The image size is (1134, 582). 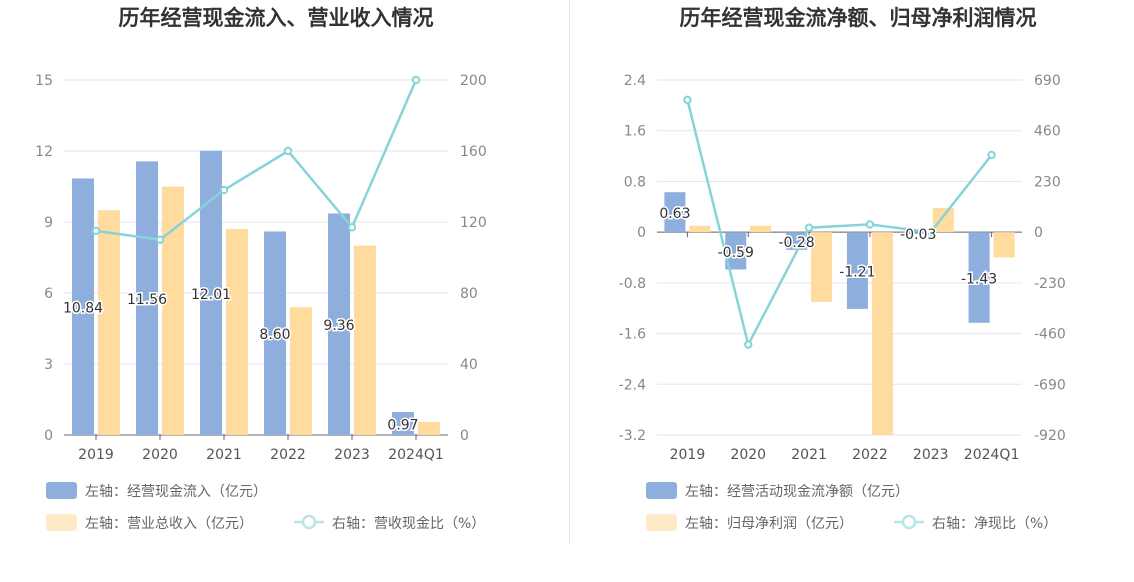 I want to click on x-tick-label: 2022, so click(x=288, y=455).